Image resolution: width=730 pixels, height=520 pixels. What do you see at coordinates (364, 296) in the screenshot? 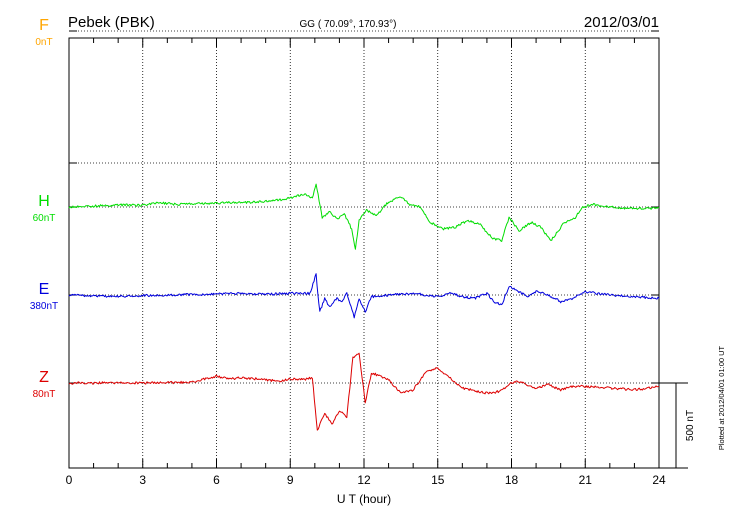
I see `trace-e` at bounding box center [364, 296].